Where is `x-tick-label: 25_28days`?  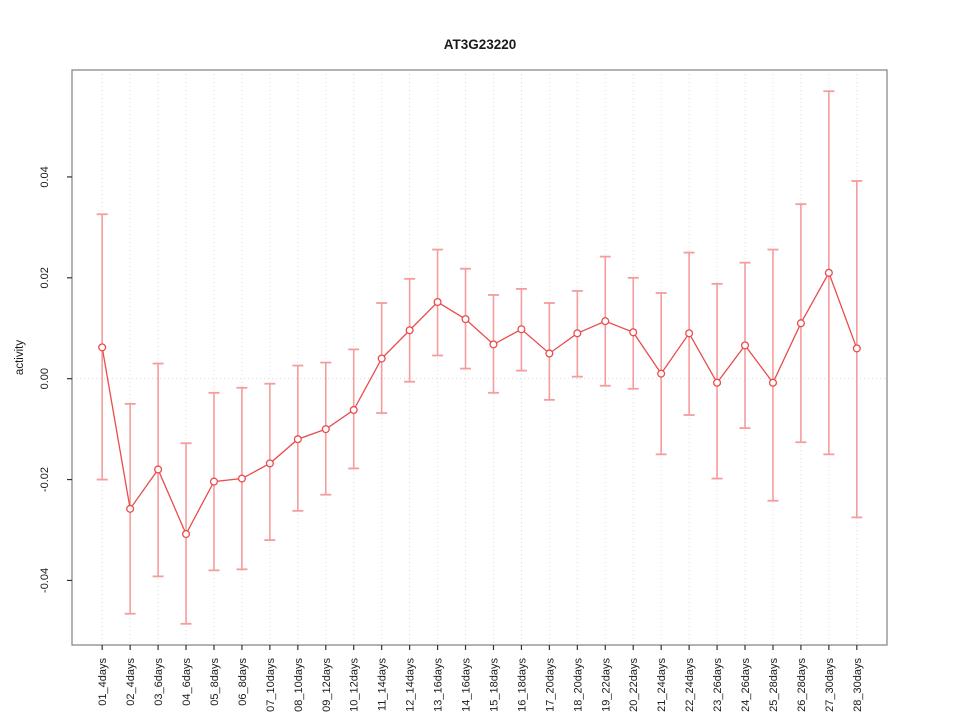
x-tick-label: 25_28days is located at coordinates (774, 685).